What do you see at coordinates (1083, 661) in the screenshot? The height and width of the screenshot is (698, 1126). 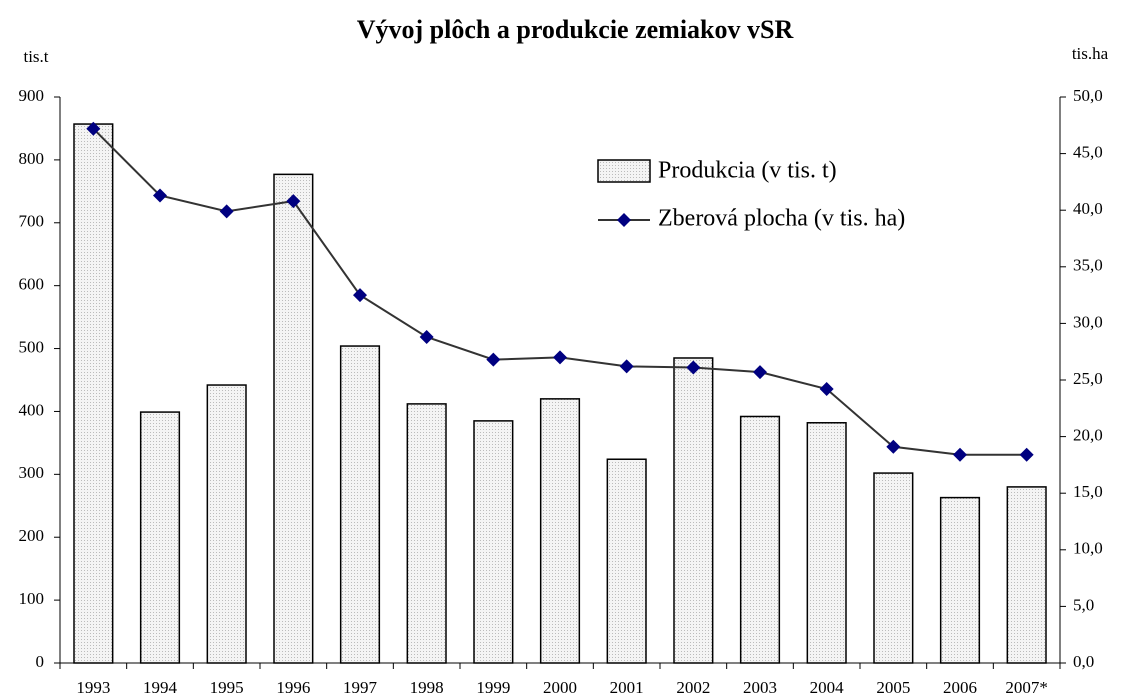 I see `y2-tick-label: 0,0` at bounding box center [1083, 661].